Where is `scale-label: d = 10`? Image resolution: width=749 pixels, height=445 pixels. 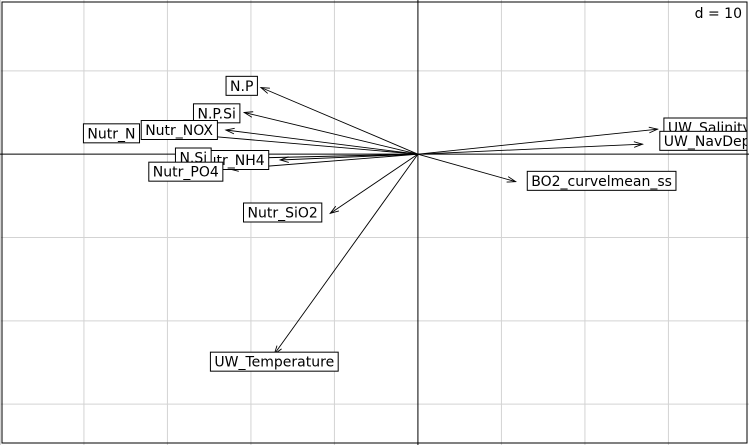 scale-label: d = 10 is located at coordinates (718, 14).